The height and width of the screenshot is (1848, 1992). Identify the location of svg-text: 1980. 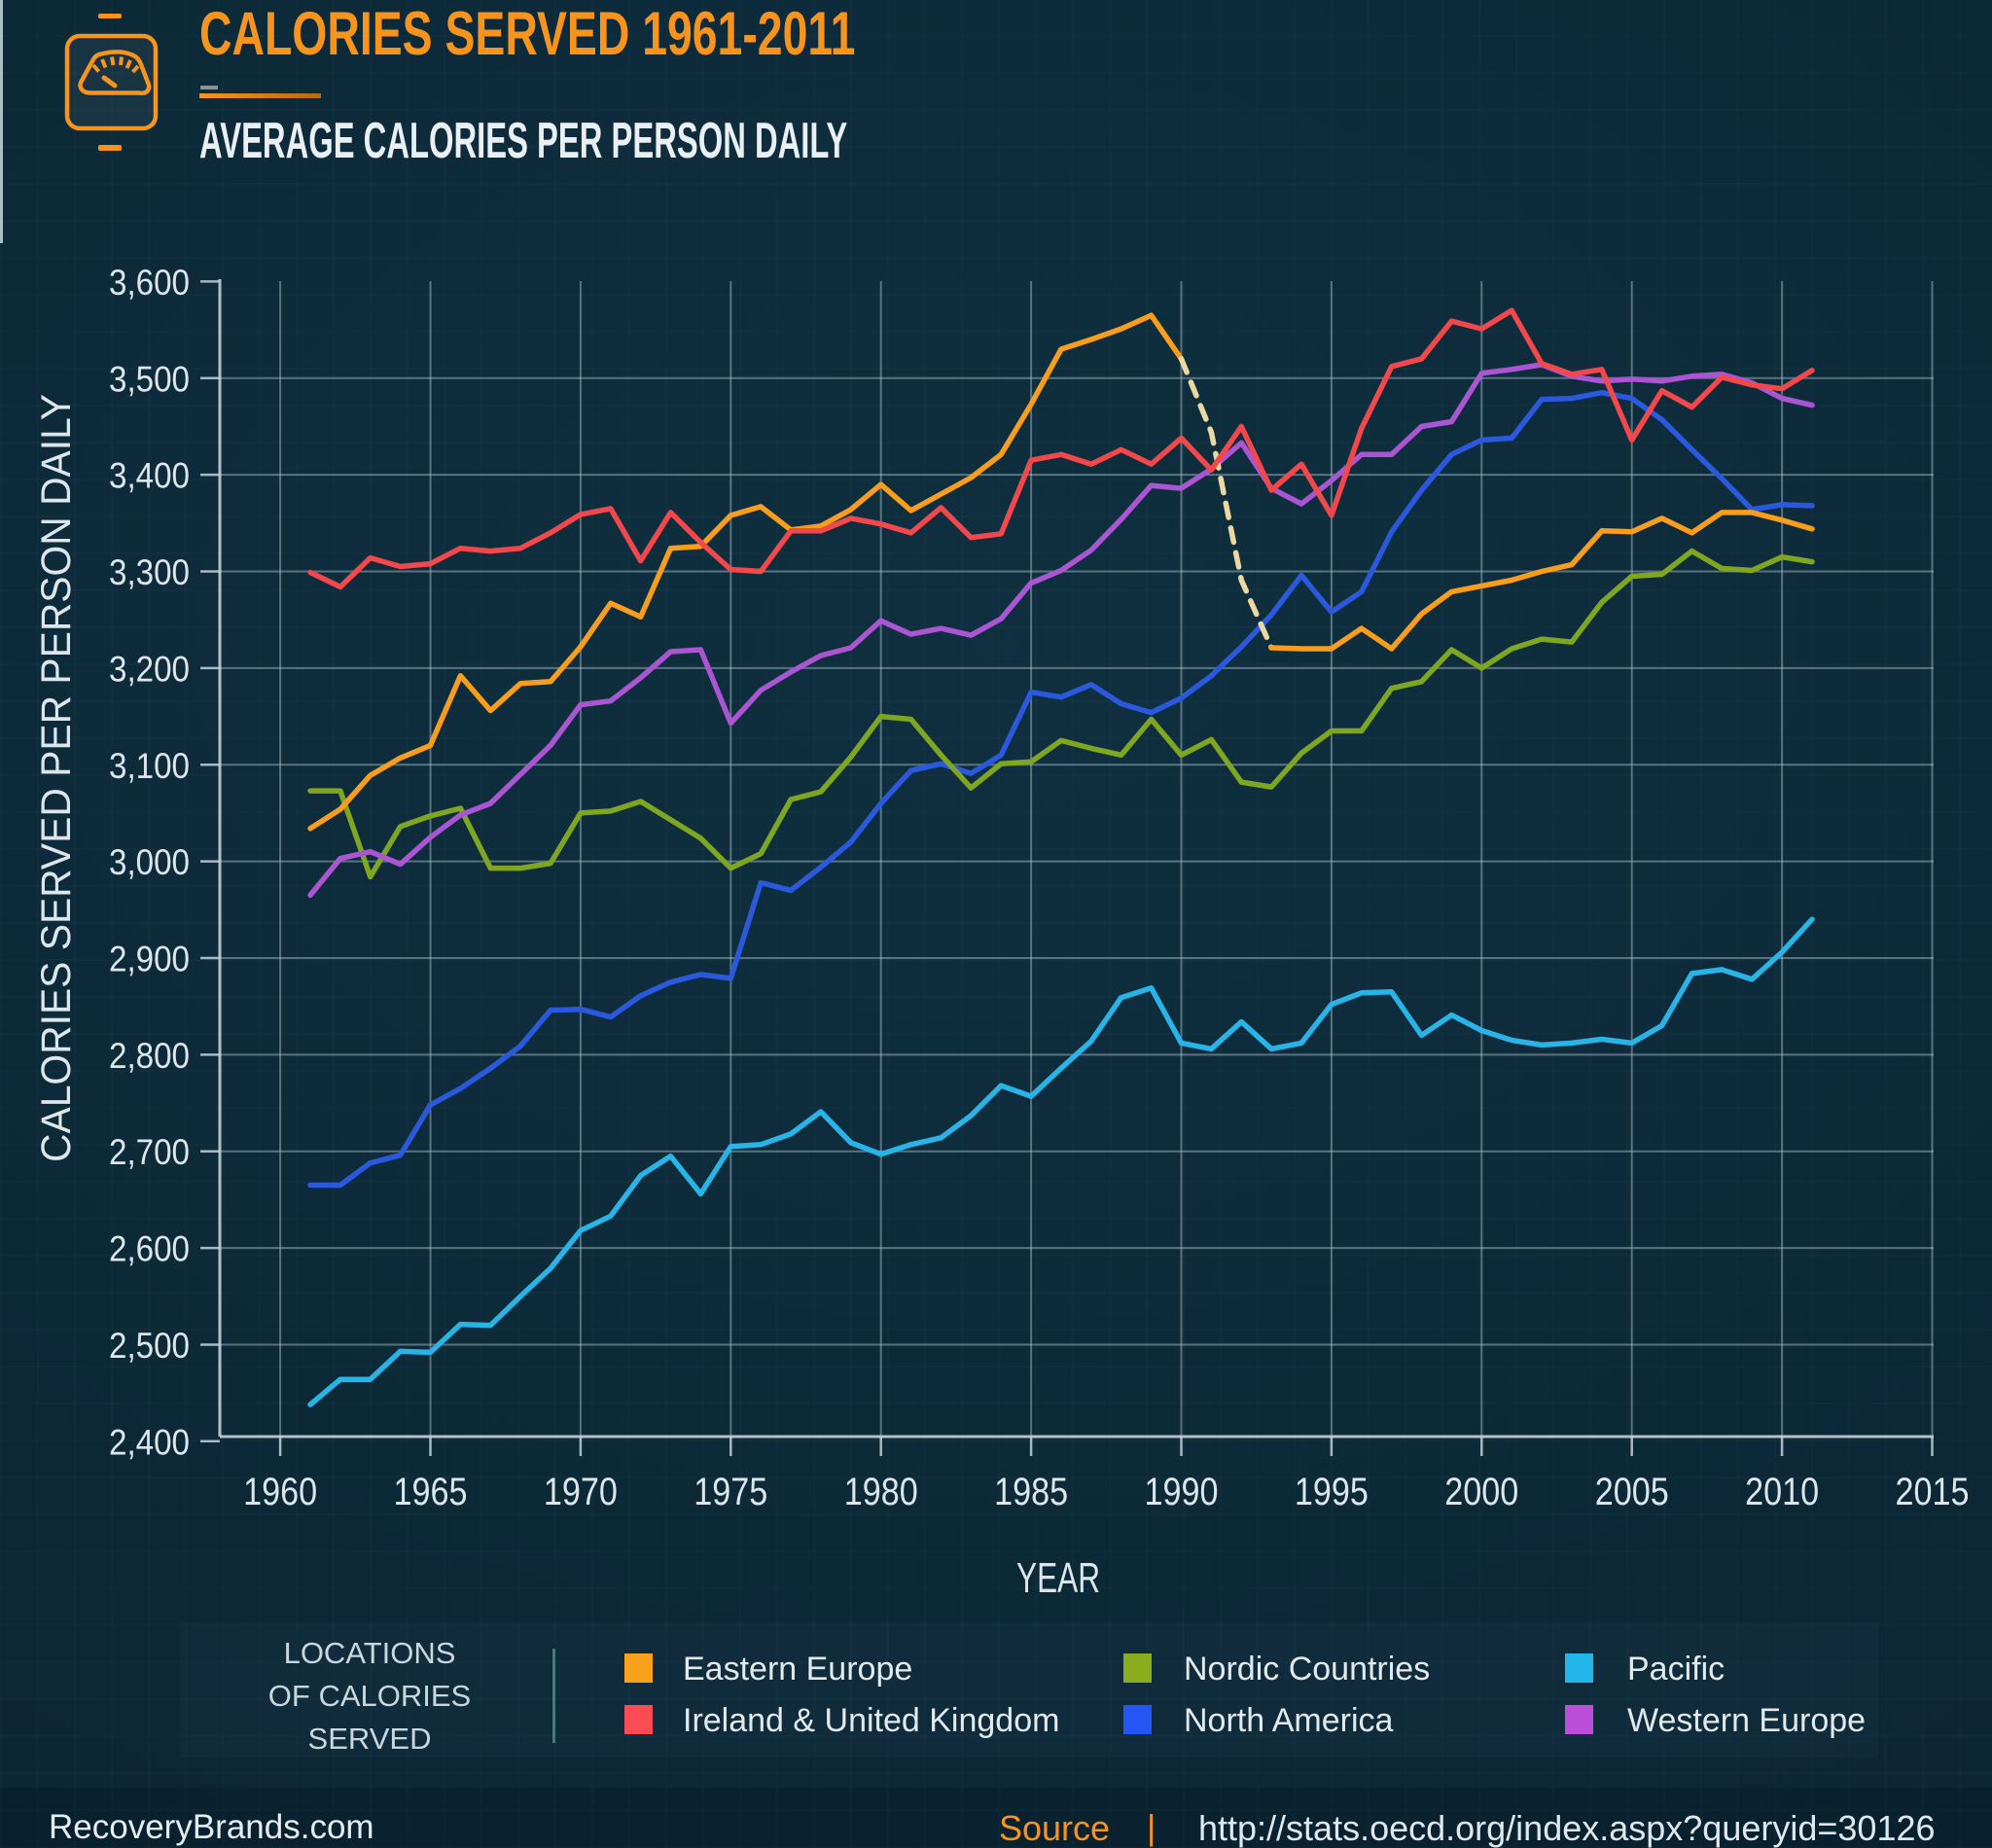
(881, 1492).